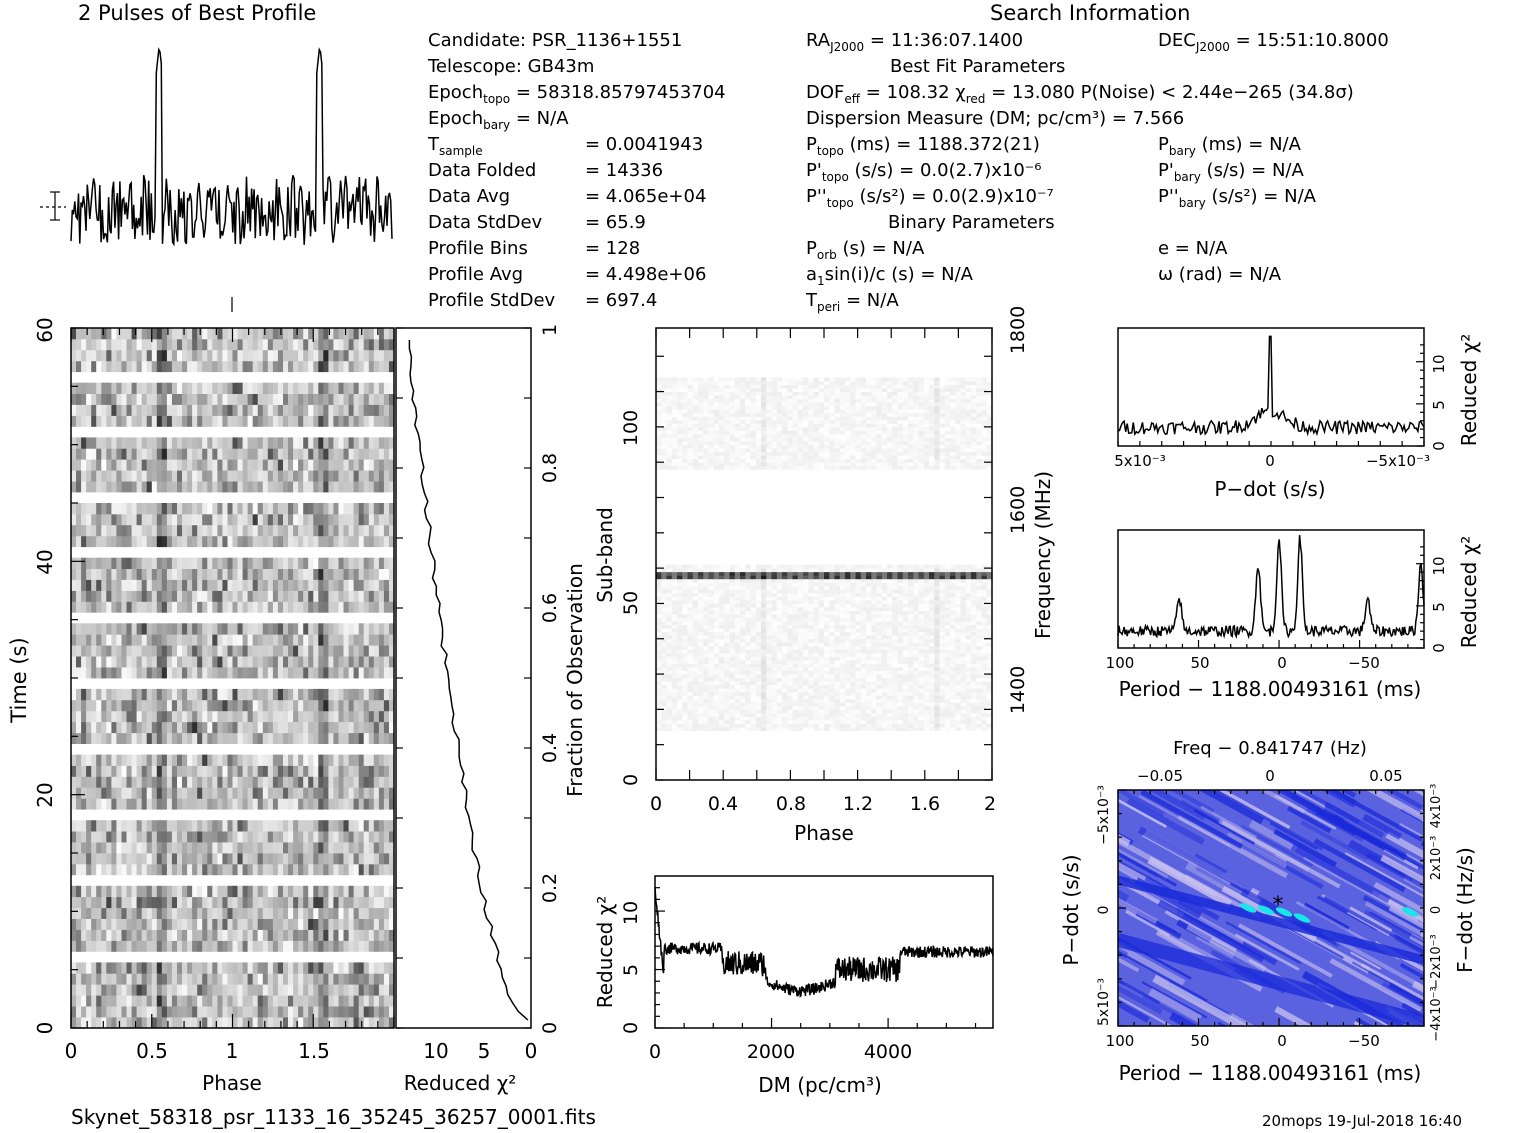  Describe the element at coordinates (971, 222) in the screenshot. I see `binary-title: Binary Parameters` at that location.